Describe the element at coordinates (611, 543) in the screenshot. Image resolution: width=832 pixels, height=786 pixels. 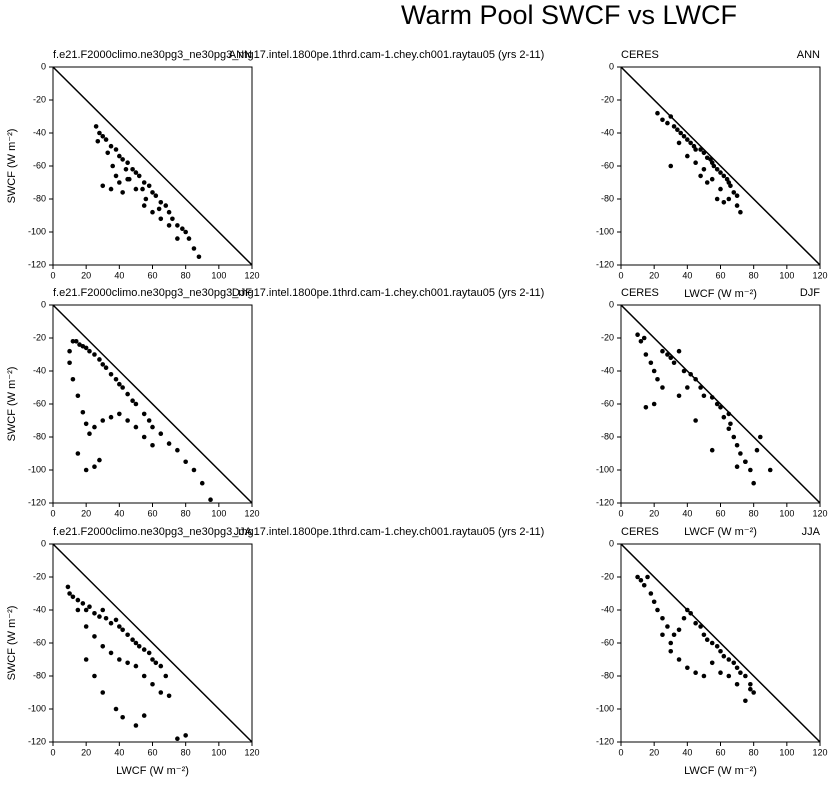
I see `y-tick-label: 0` at that location.